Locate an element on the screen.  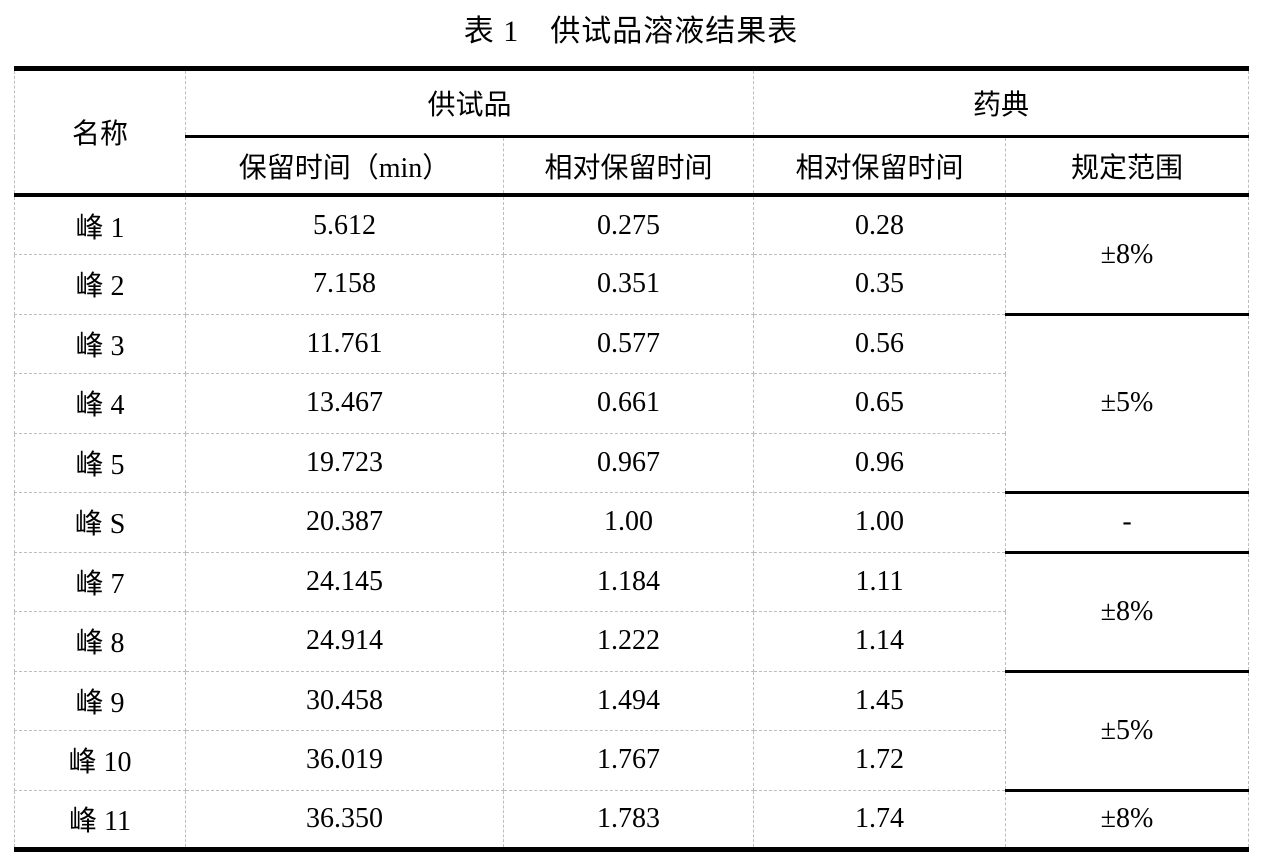
table-row: 峰 S 20.387 1.00 1.00 - is located at coordinates (632, 523).